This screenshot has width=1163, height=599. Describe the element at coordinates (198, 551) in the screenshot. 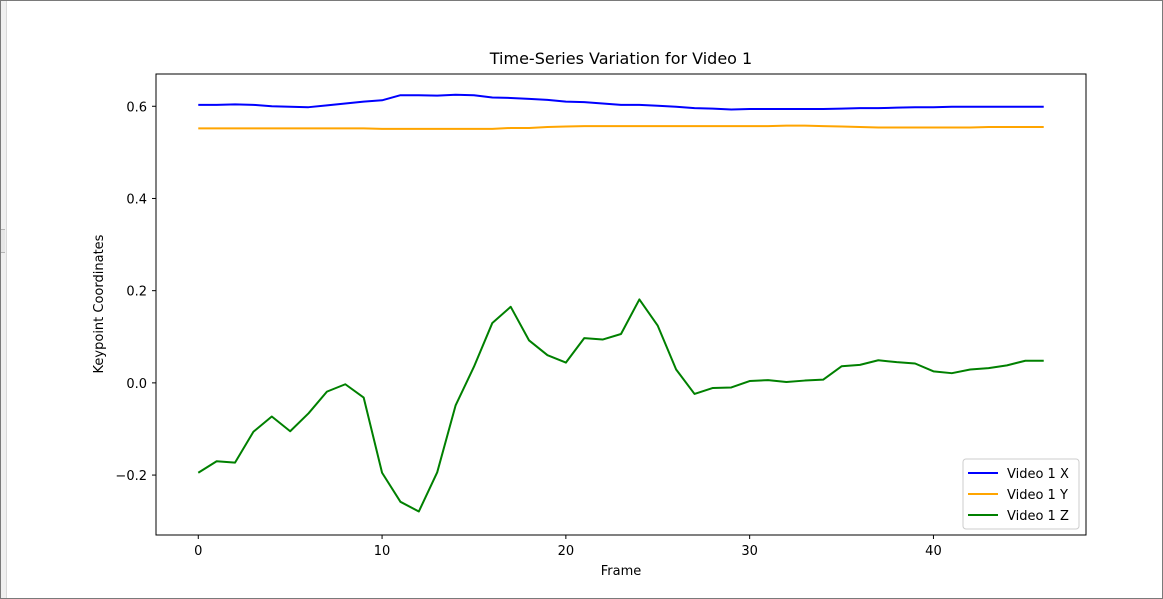

I see `x-tick-label: 0` at that location.